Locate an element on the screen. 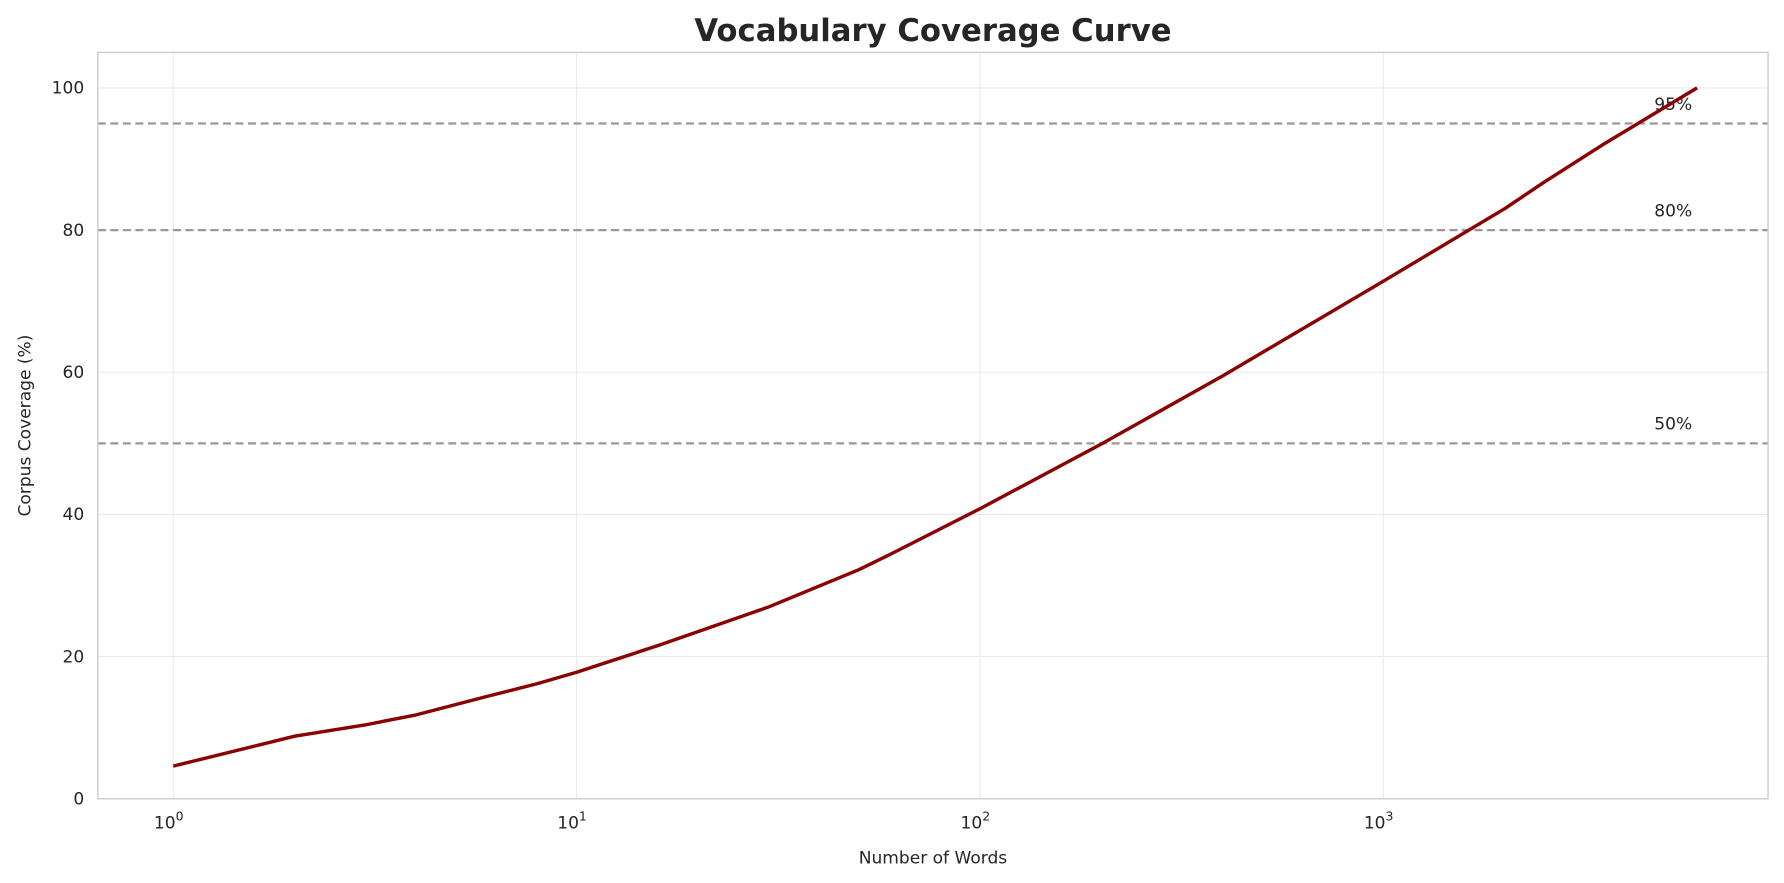 This screenshot has height=883, width=1784. reference-label: 80% is located at coordinates (1673, 211).